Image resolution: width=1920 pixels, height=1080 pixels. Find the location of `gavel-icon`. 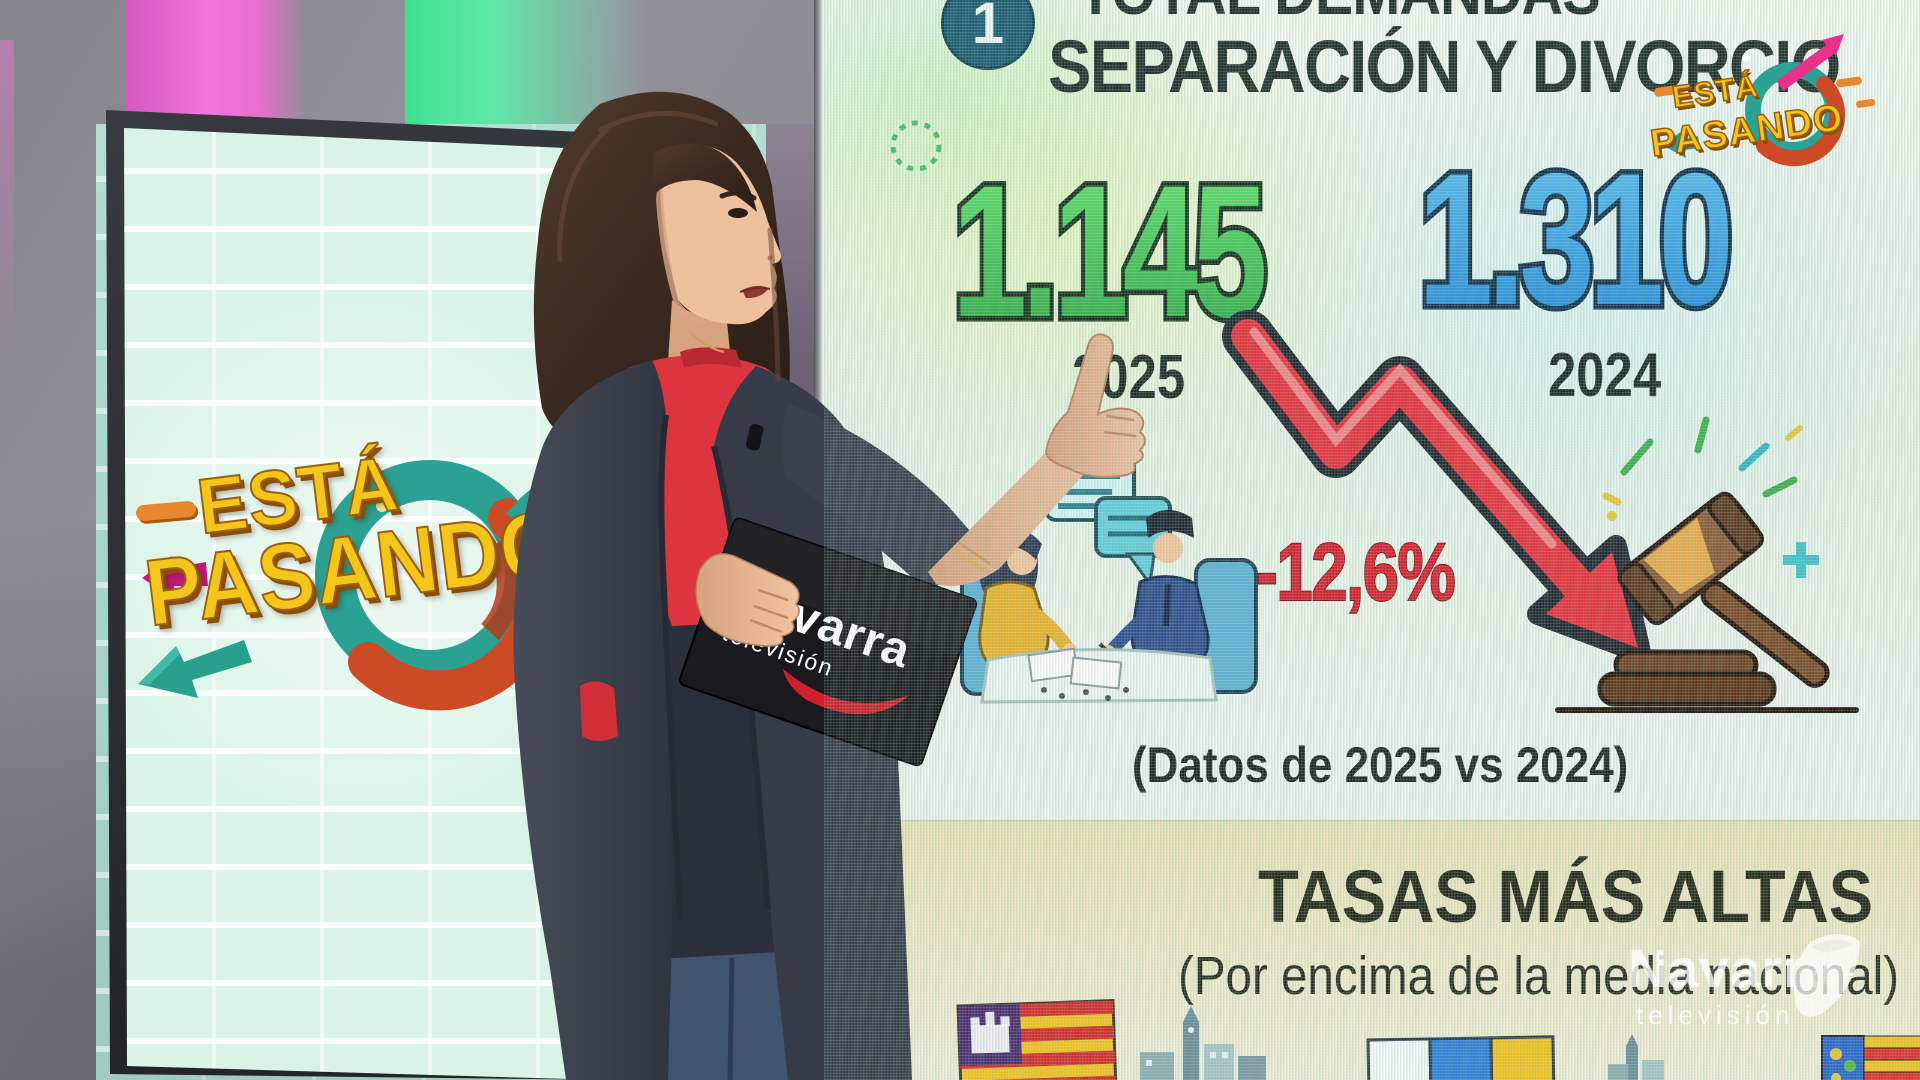

gavel-icon is located at coordinates (1707, 564).